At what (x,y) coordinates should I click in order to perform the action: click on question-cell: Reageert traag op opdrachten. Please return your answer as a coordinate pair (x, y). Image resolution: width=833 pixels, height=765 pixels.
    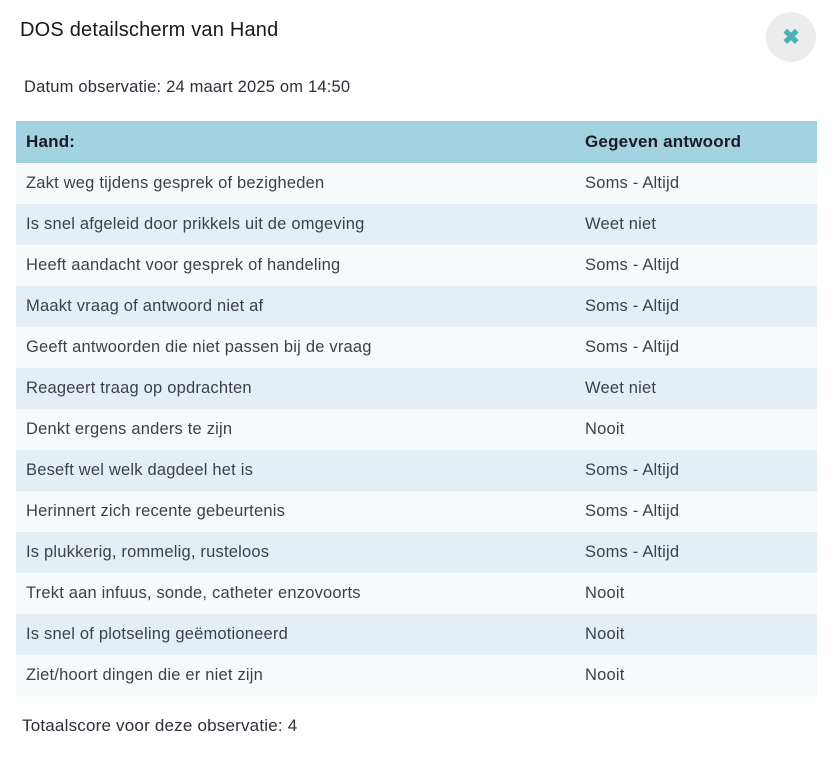
    Looking at the image, I should click on (139, 388).